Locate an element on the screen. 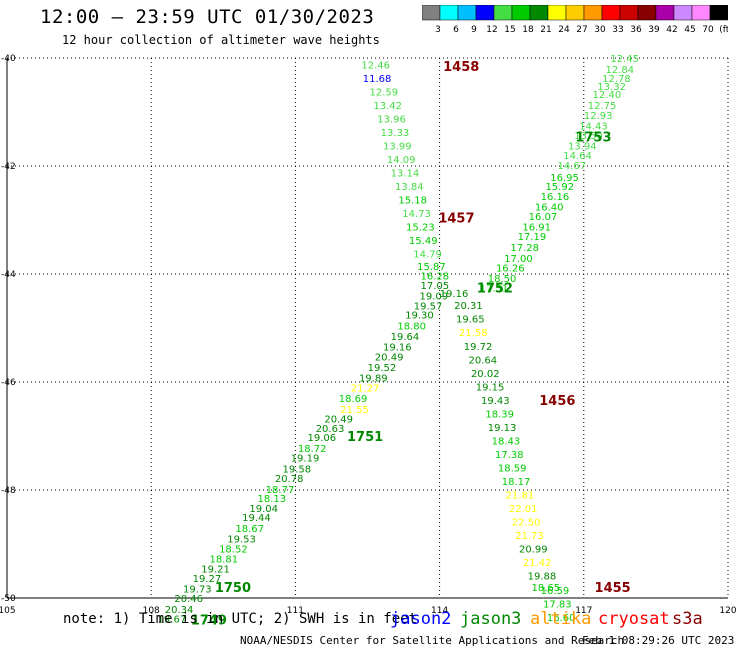  wave-height-value: 21.58 is located at coordinates (473, 333).